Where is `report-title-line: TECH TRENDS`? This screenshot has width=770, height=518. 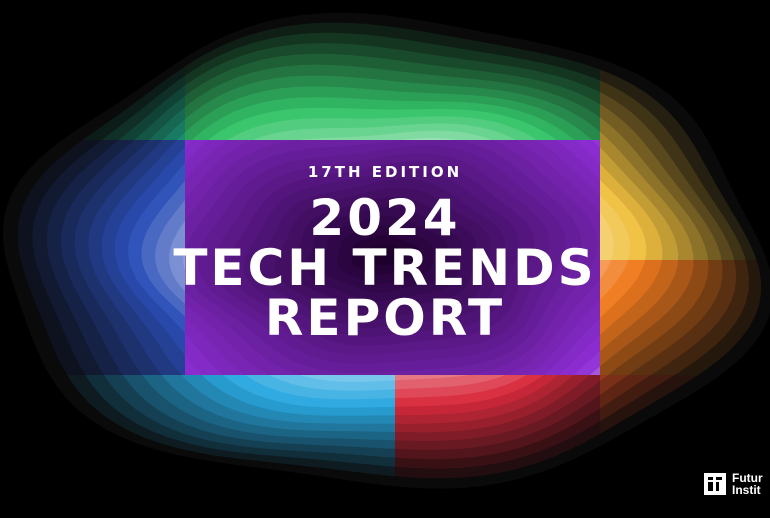
report-title-line: TECH TRENDS is located at coordinates (385, 268).